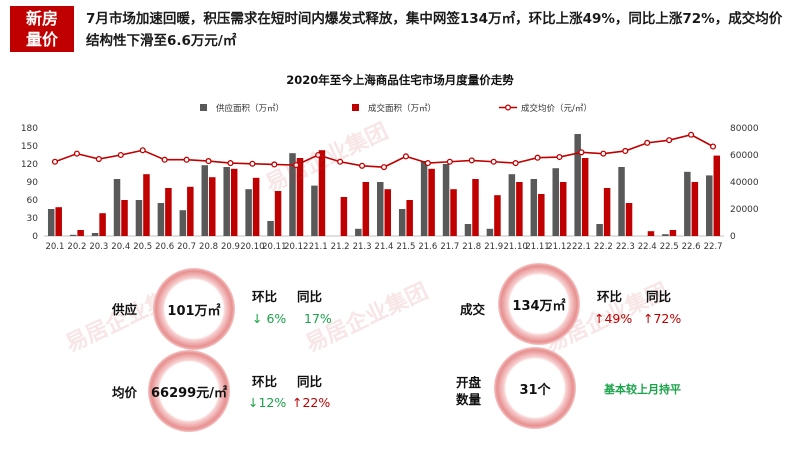 The width and height of the screenshot is (800, 450). What do you see at coordinates (427, 247) in the screenshot?
I see `x-tick-label: 21.6` at bounding box center [427, 247].